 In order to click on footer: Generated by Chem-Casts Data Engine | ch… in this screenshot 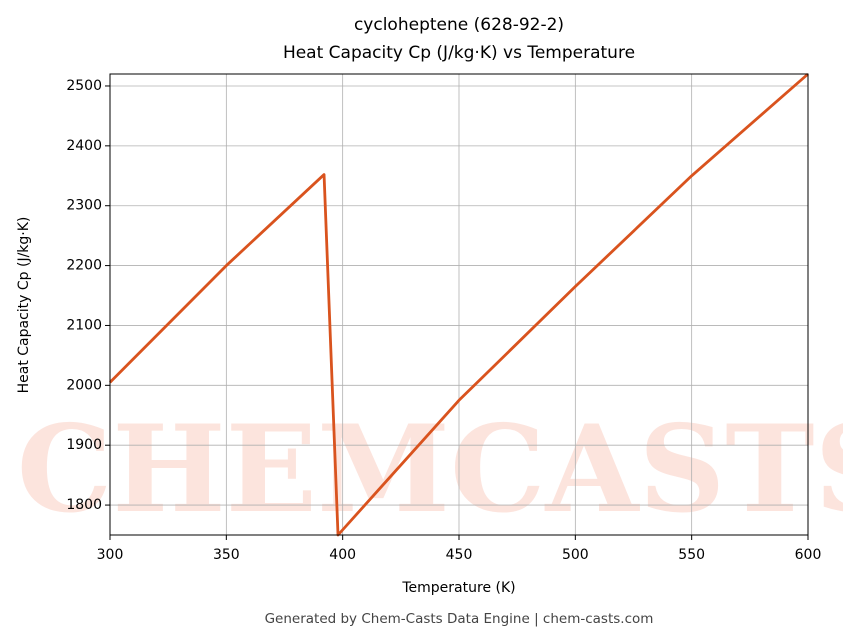, I will do `click(459, 619)`.